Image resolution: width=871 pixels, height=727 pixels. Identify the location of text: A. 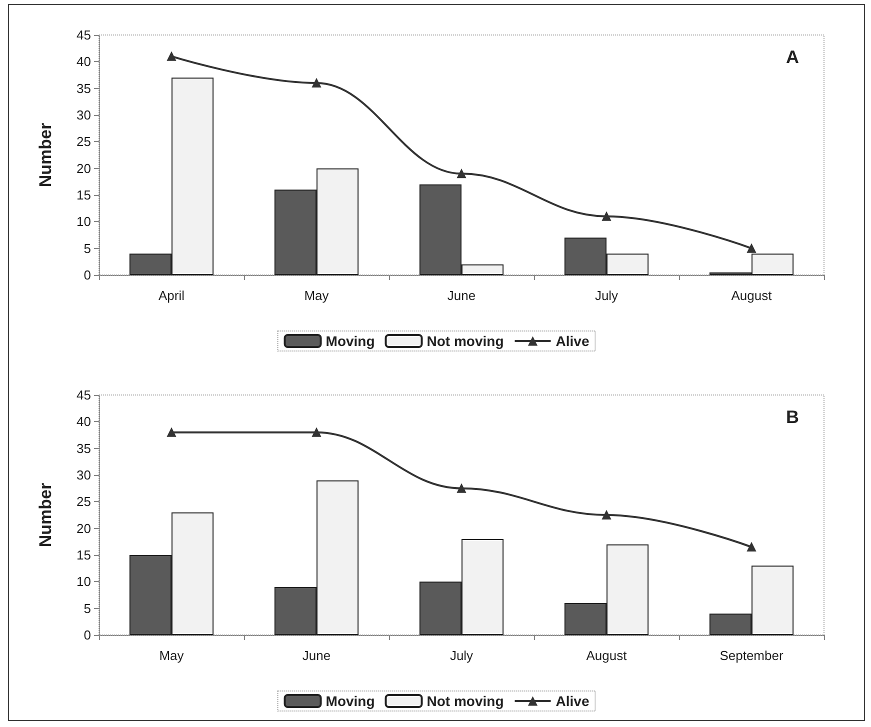
(792, 57).